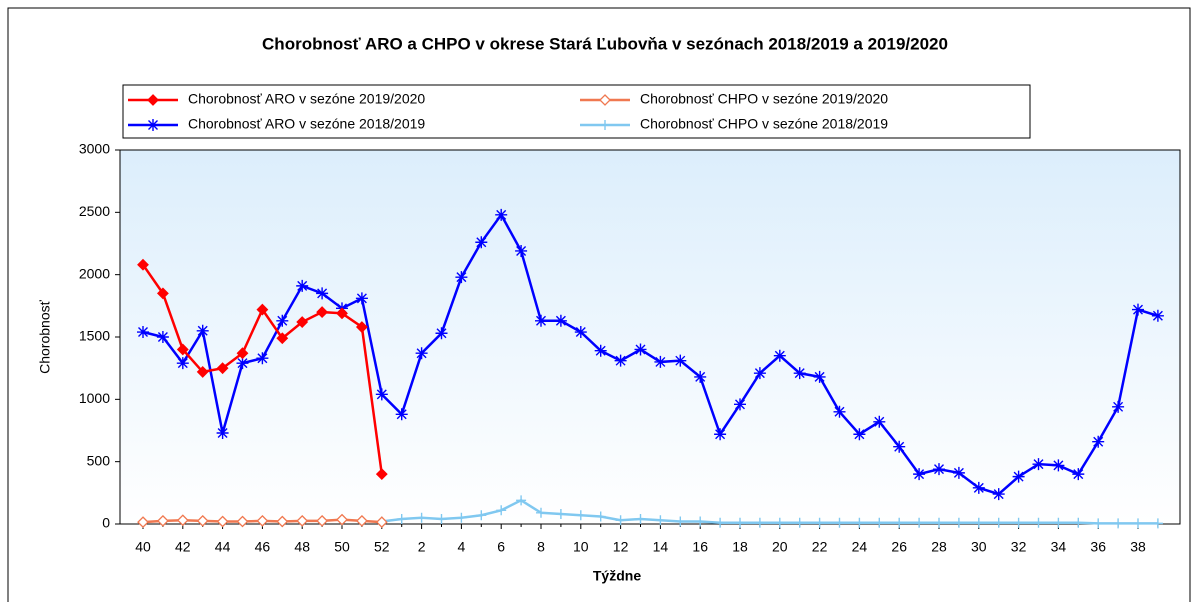 The height and width of the screenshot is (607, 1196). I want to click on legend-box, so click(576, 111).